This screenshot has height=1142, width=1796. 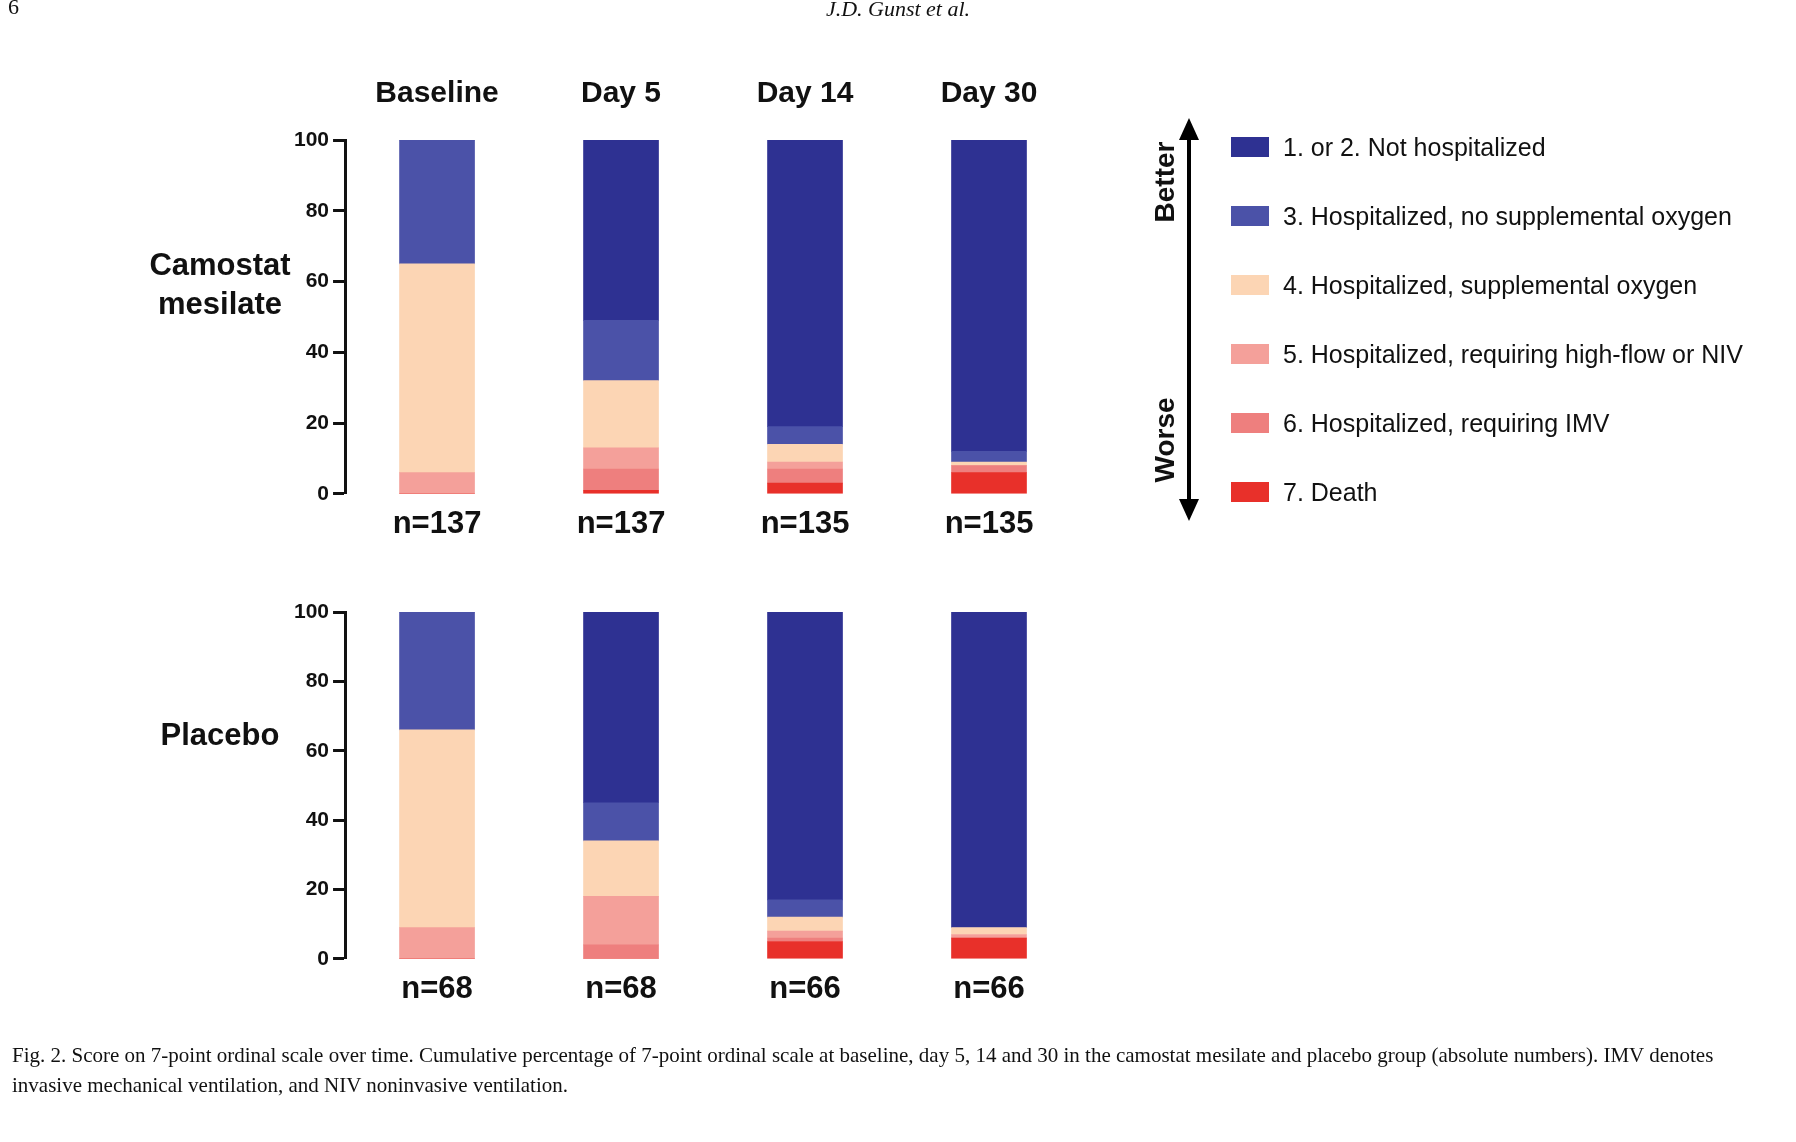 What do you see at coordinates (1513, 354) in the screenshot?
I see `legend-label: 5. Hospitalized, requiring high-flow or NIV` at bounding box center [1513, 354].